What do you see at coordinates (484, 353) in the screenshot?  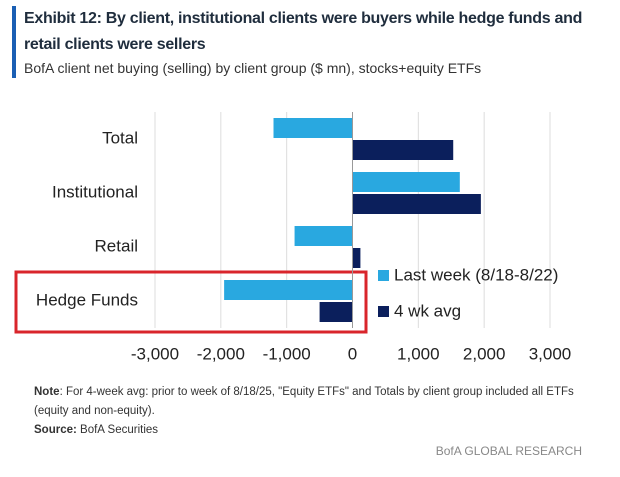 I see `x-tick-label: 2,000` at bounding box center [484, 353].